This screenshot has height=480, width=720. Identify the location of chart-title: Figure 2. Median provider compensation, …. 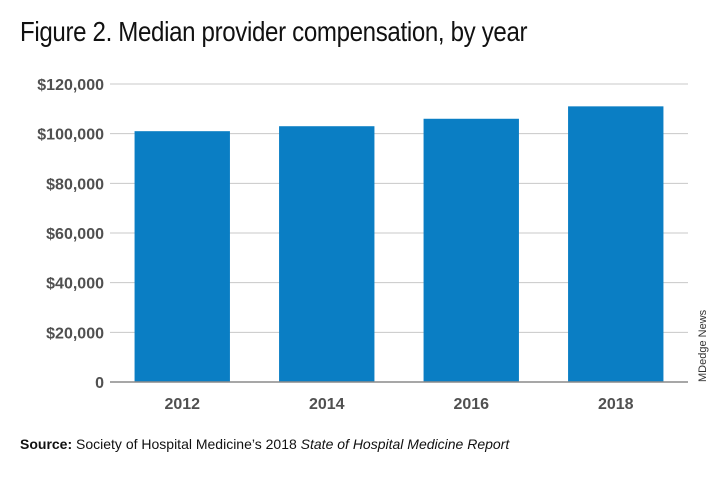
(274, 31).